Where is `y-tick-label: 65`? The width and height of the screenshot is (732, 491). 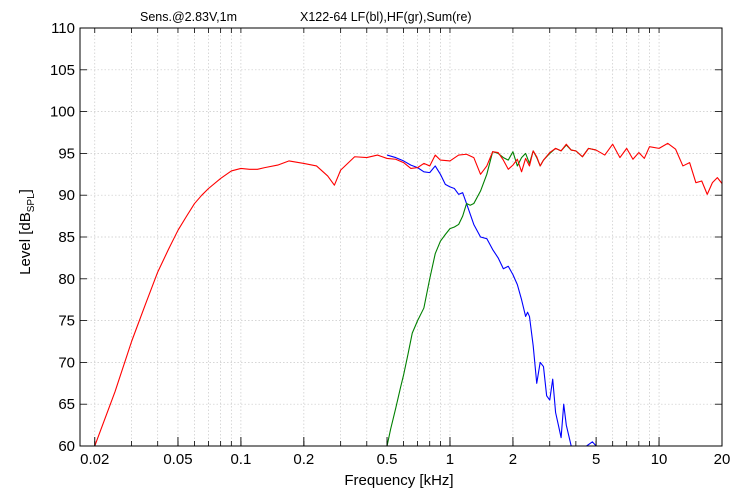 y-tick-label: 65 is located at coordinates (66, 404).